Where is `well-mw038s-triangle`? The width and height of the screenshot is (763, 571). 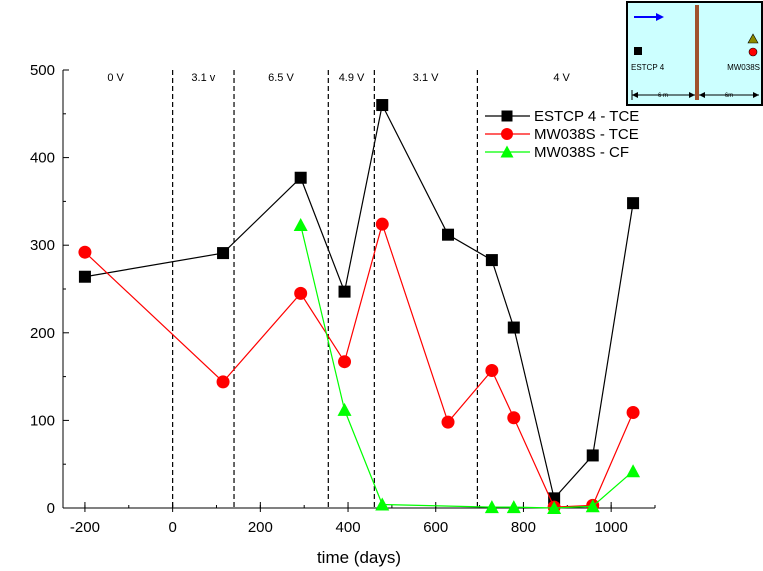
well-mw038s-triangle is located at coordinates (753, 38).